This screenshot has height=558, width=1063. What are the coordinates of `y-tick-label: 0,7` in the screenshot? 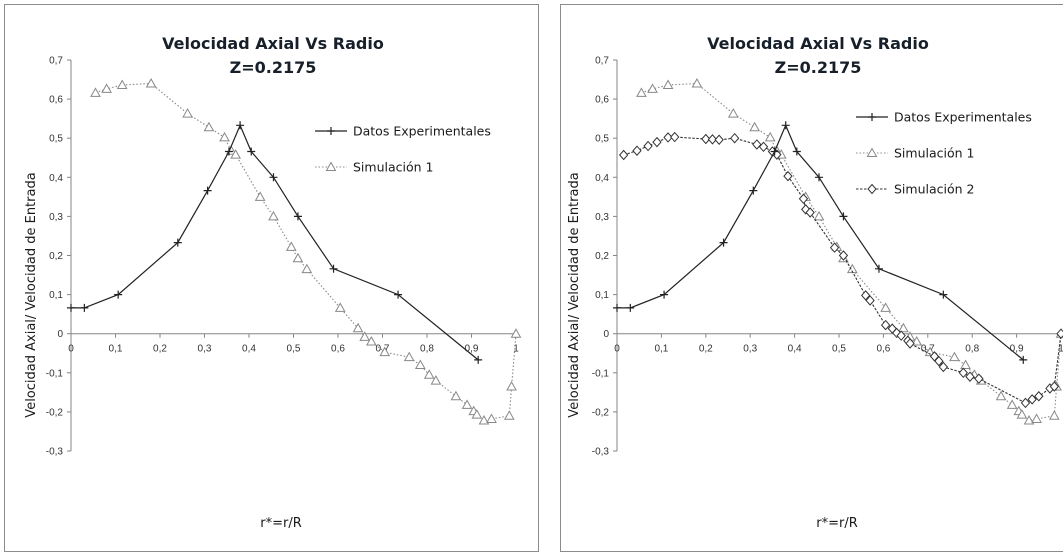 It's located at (56, 61).